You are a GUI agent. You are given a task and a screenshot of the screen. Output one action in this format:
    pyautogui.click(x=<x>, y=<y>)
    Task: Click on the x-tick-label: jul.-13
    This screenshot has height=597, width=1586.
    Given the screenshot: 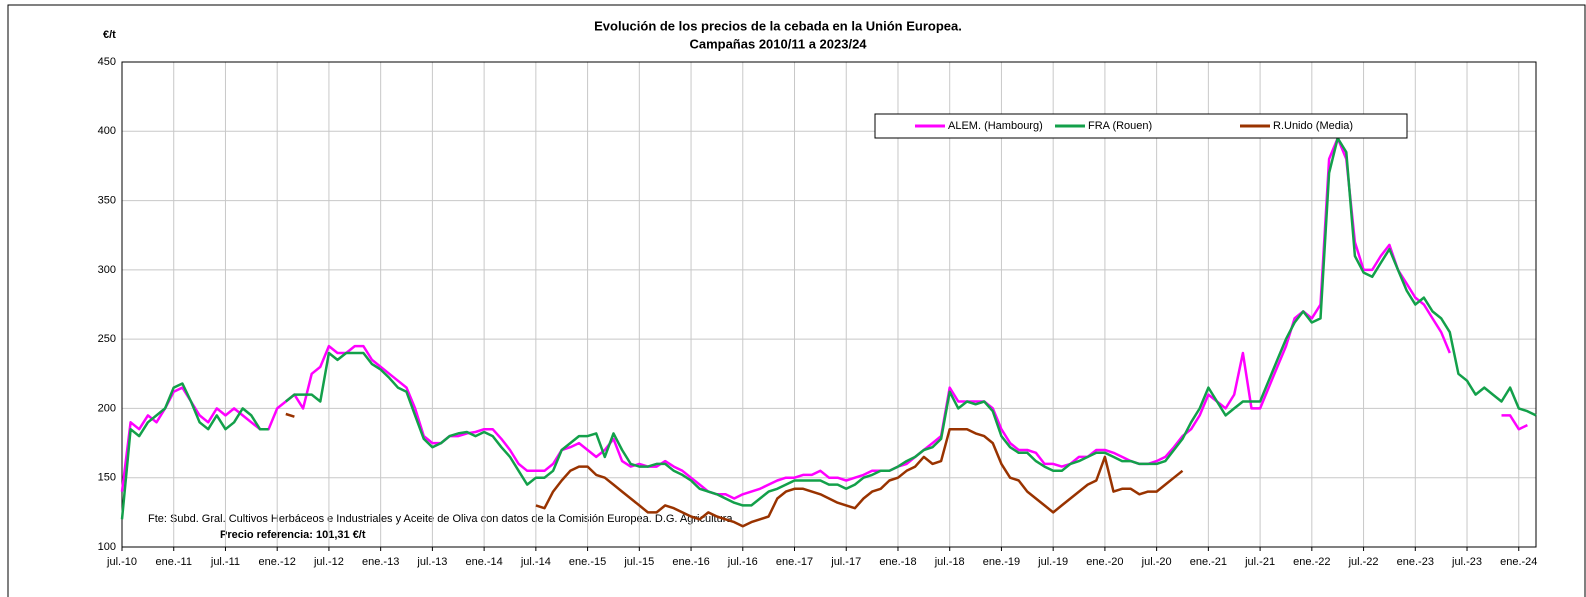 What is the action you would take?
    pyautogui.click(x=431, y=562)
    